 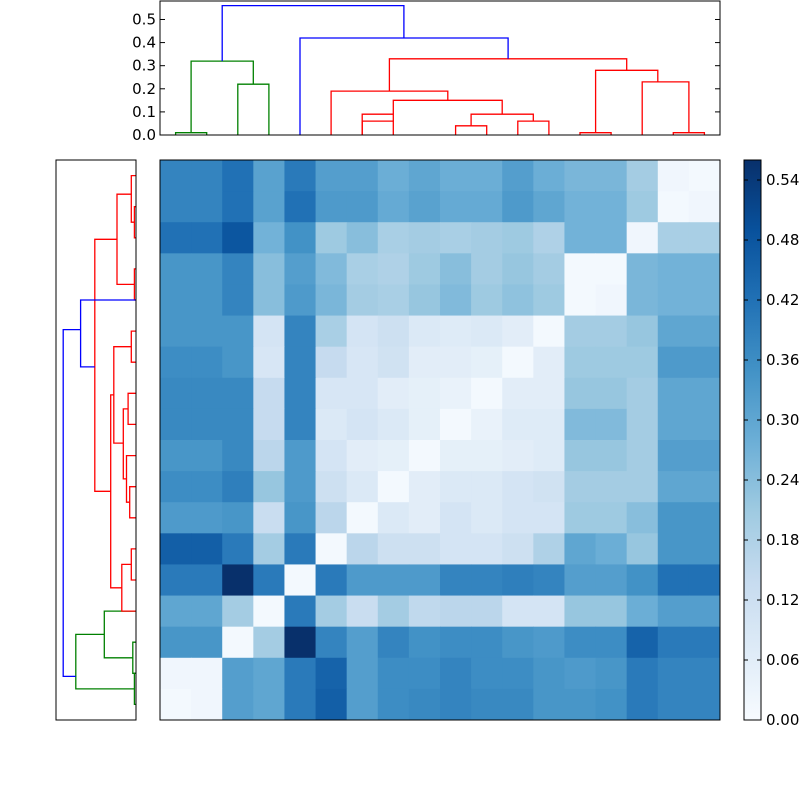 What do you see at coordinates (782, 420) in the screenshot?
I see `colorbar-tick-label-5: 0.30` at bounding box center [782, 420].